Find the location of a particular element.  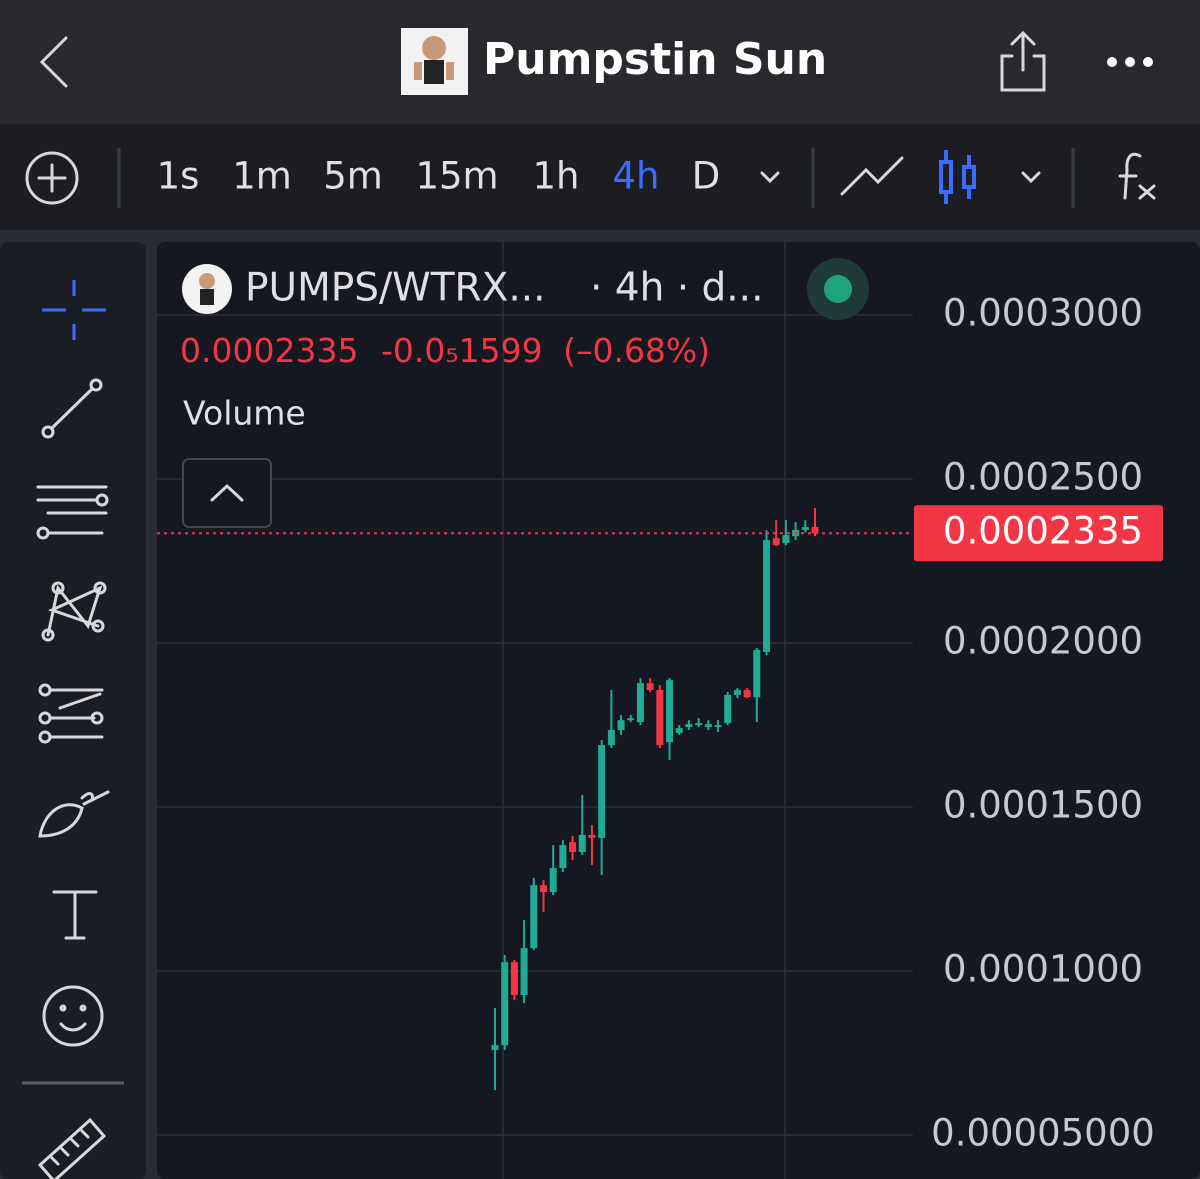

interval-button: D is located at coordinates (706, 176).